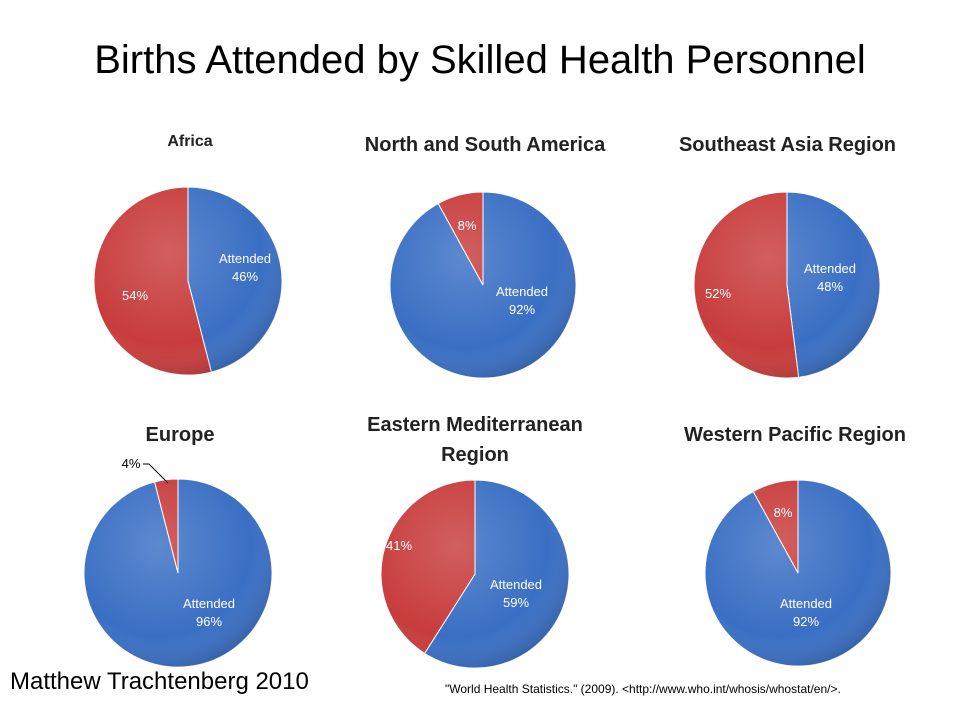 The height and width of the screenshot is (720, 960). What do you see at coordinates (180, 435) in the screenshot?
I see `chart-title-europe: Europe` at bounding box center [180, 435].